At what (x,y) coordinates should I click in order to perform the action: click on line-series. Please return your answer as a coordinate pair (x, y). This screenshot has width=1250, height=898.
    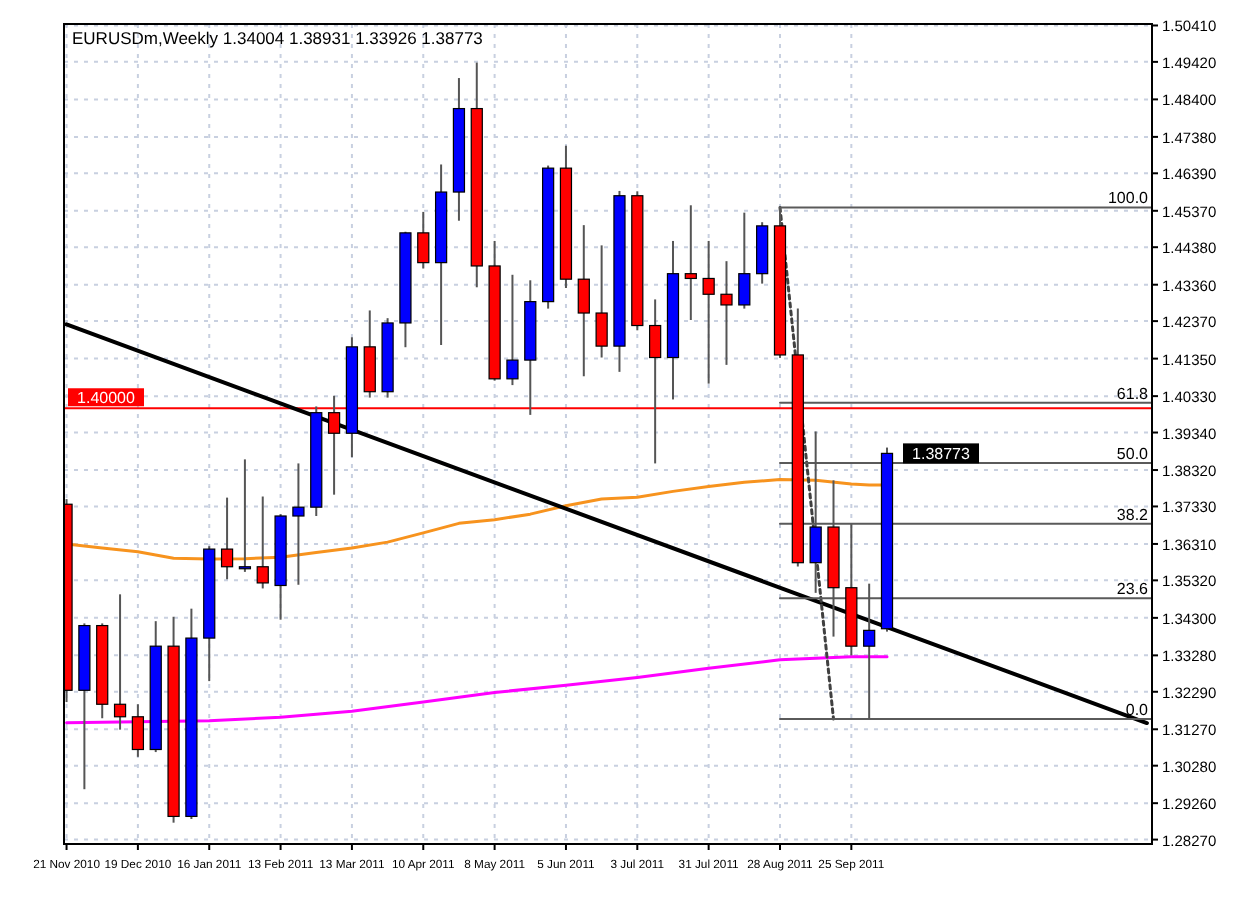
    Looking at the image, I should click on (477, 690).